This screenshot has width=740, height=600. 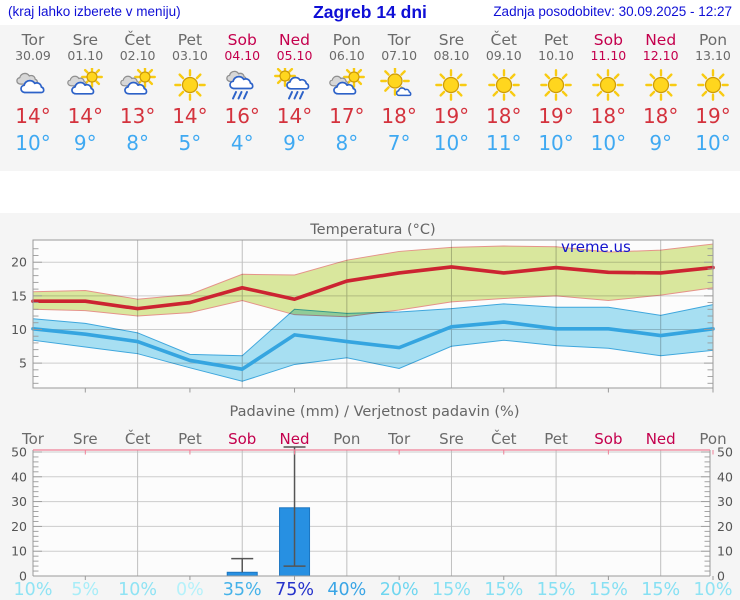 What do you see at coordinates (608, 55) in the screenshot?
I see `day-date-label: 11.10` at bounding box center [608, 55].